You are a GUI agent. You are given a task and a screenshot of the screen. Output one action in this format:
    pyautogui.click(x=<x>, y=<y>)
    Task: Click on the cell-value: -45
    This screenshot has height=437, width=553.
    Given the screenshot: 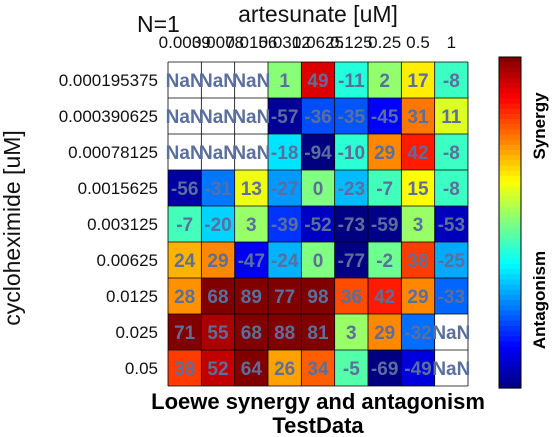 What is the action you would take?
    pyautogui.click(x=385, y=117)
    